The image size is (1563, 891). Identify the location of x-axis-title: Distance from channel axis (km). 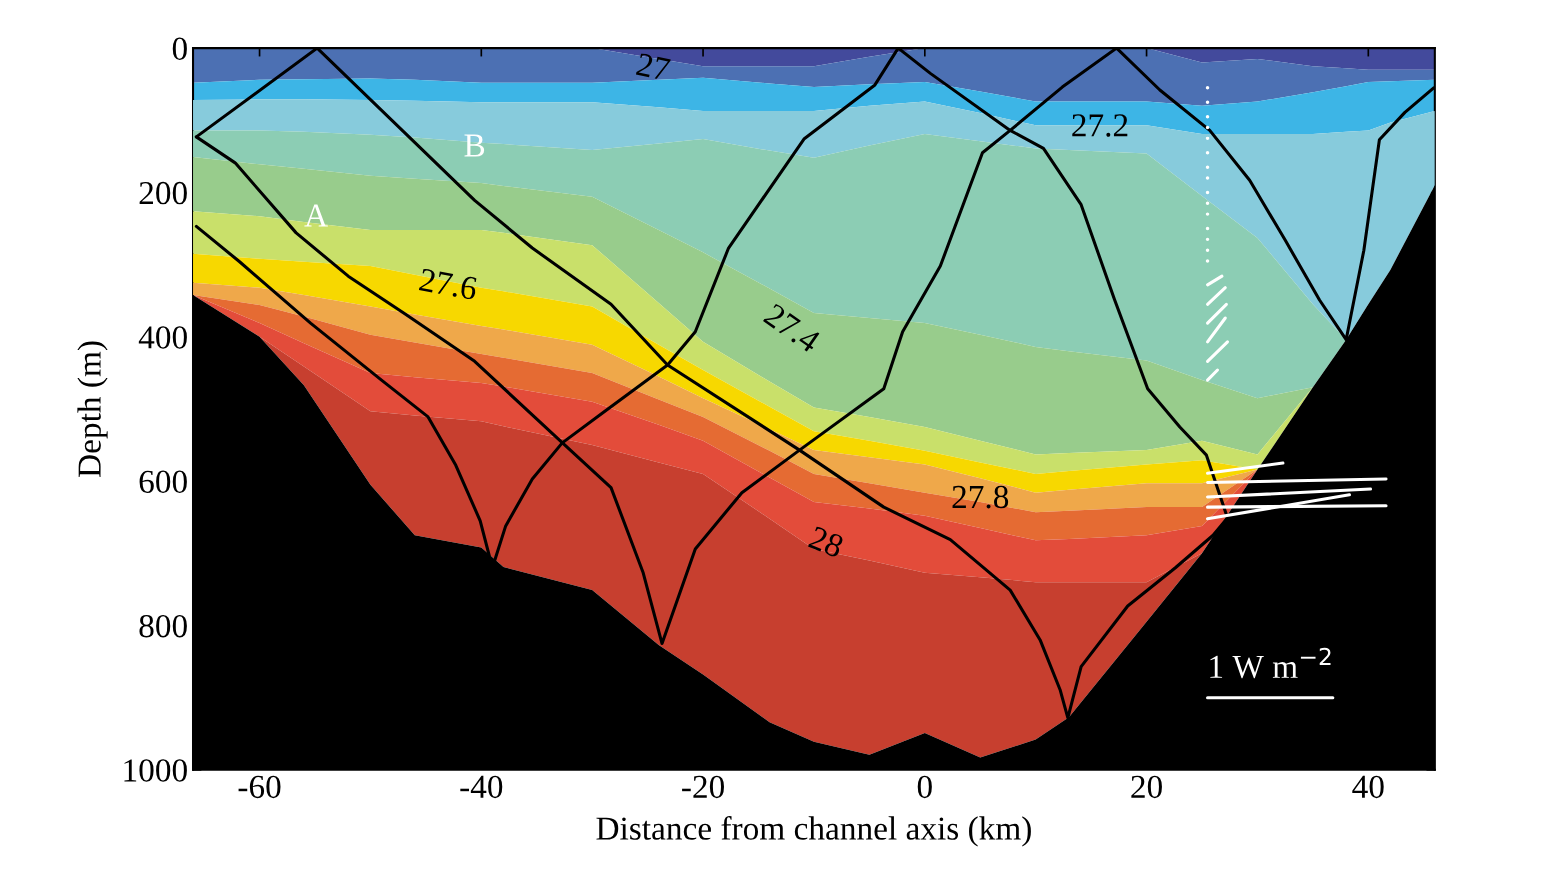
(813, 831).